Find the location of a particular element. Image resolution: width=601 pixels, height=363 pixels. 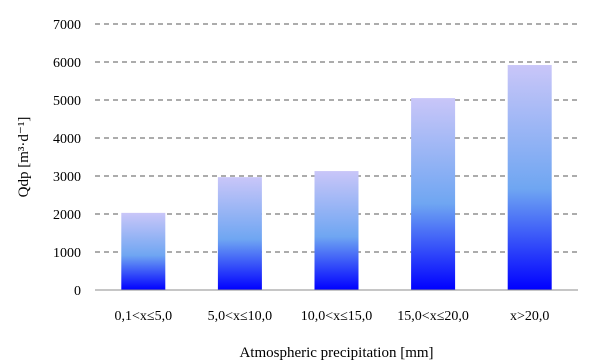

x-axis-title: Atmospheric precipitation [mm] is located at coordinates (336, 353).